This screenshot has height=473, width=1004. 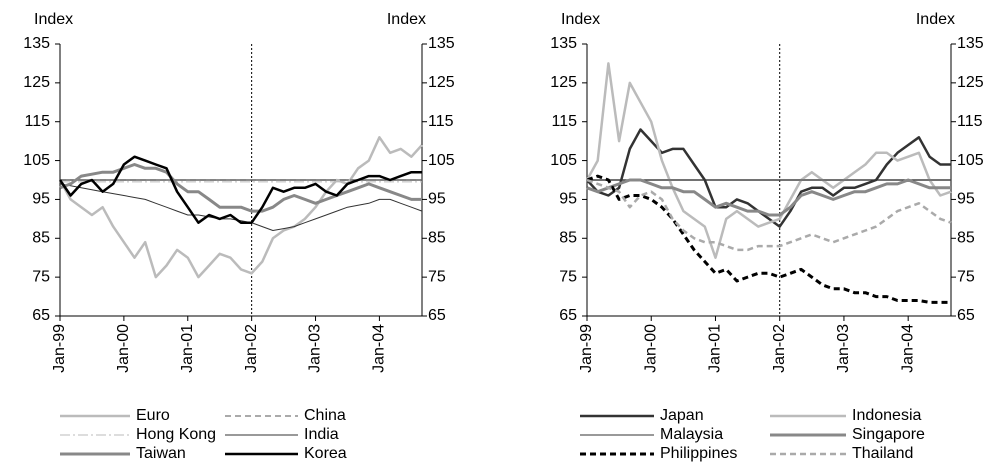 I want to click on legend-label: Hong Kong, so click(x=176, y=434).